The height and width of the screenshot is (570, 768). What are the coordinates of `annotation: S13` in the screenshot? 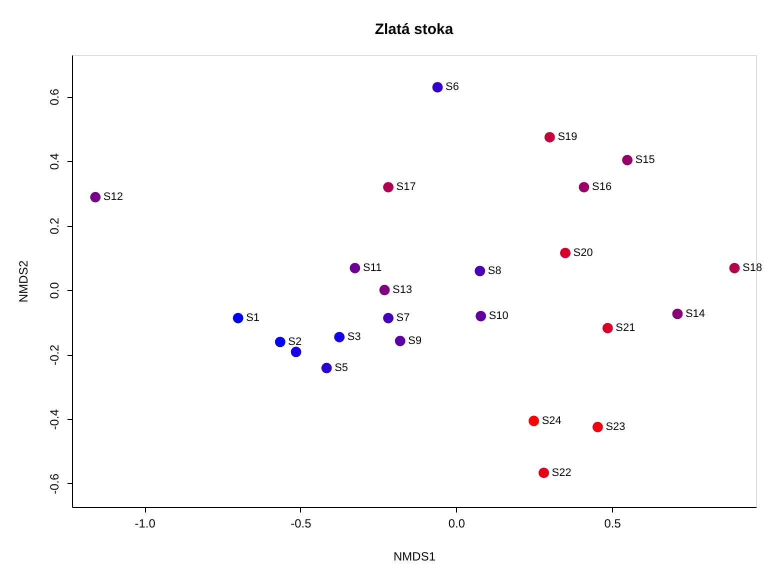 It's located at (402, 290).